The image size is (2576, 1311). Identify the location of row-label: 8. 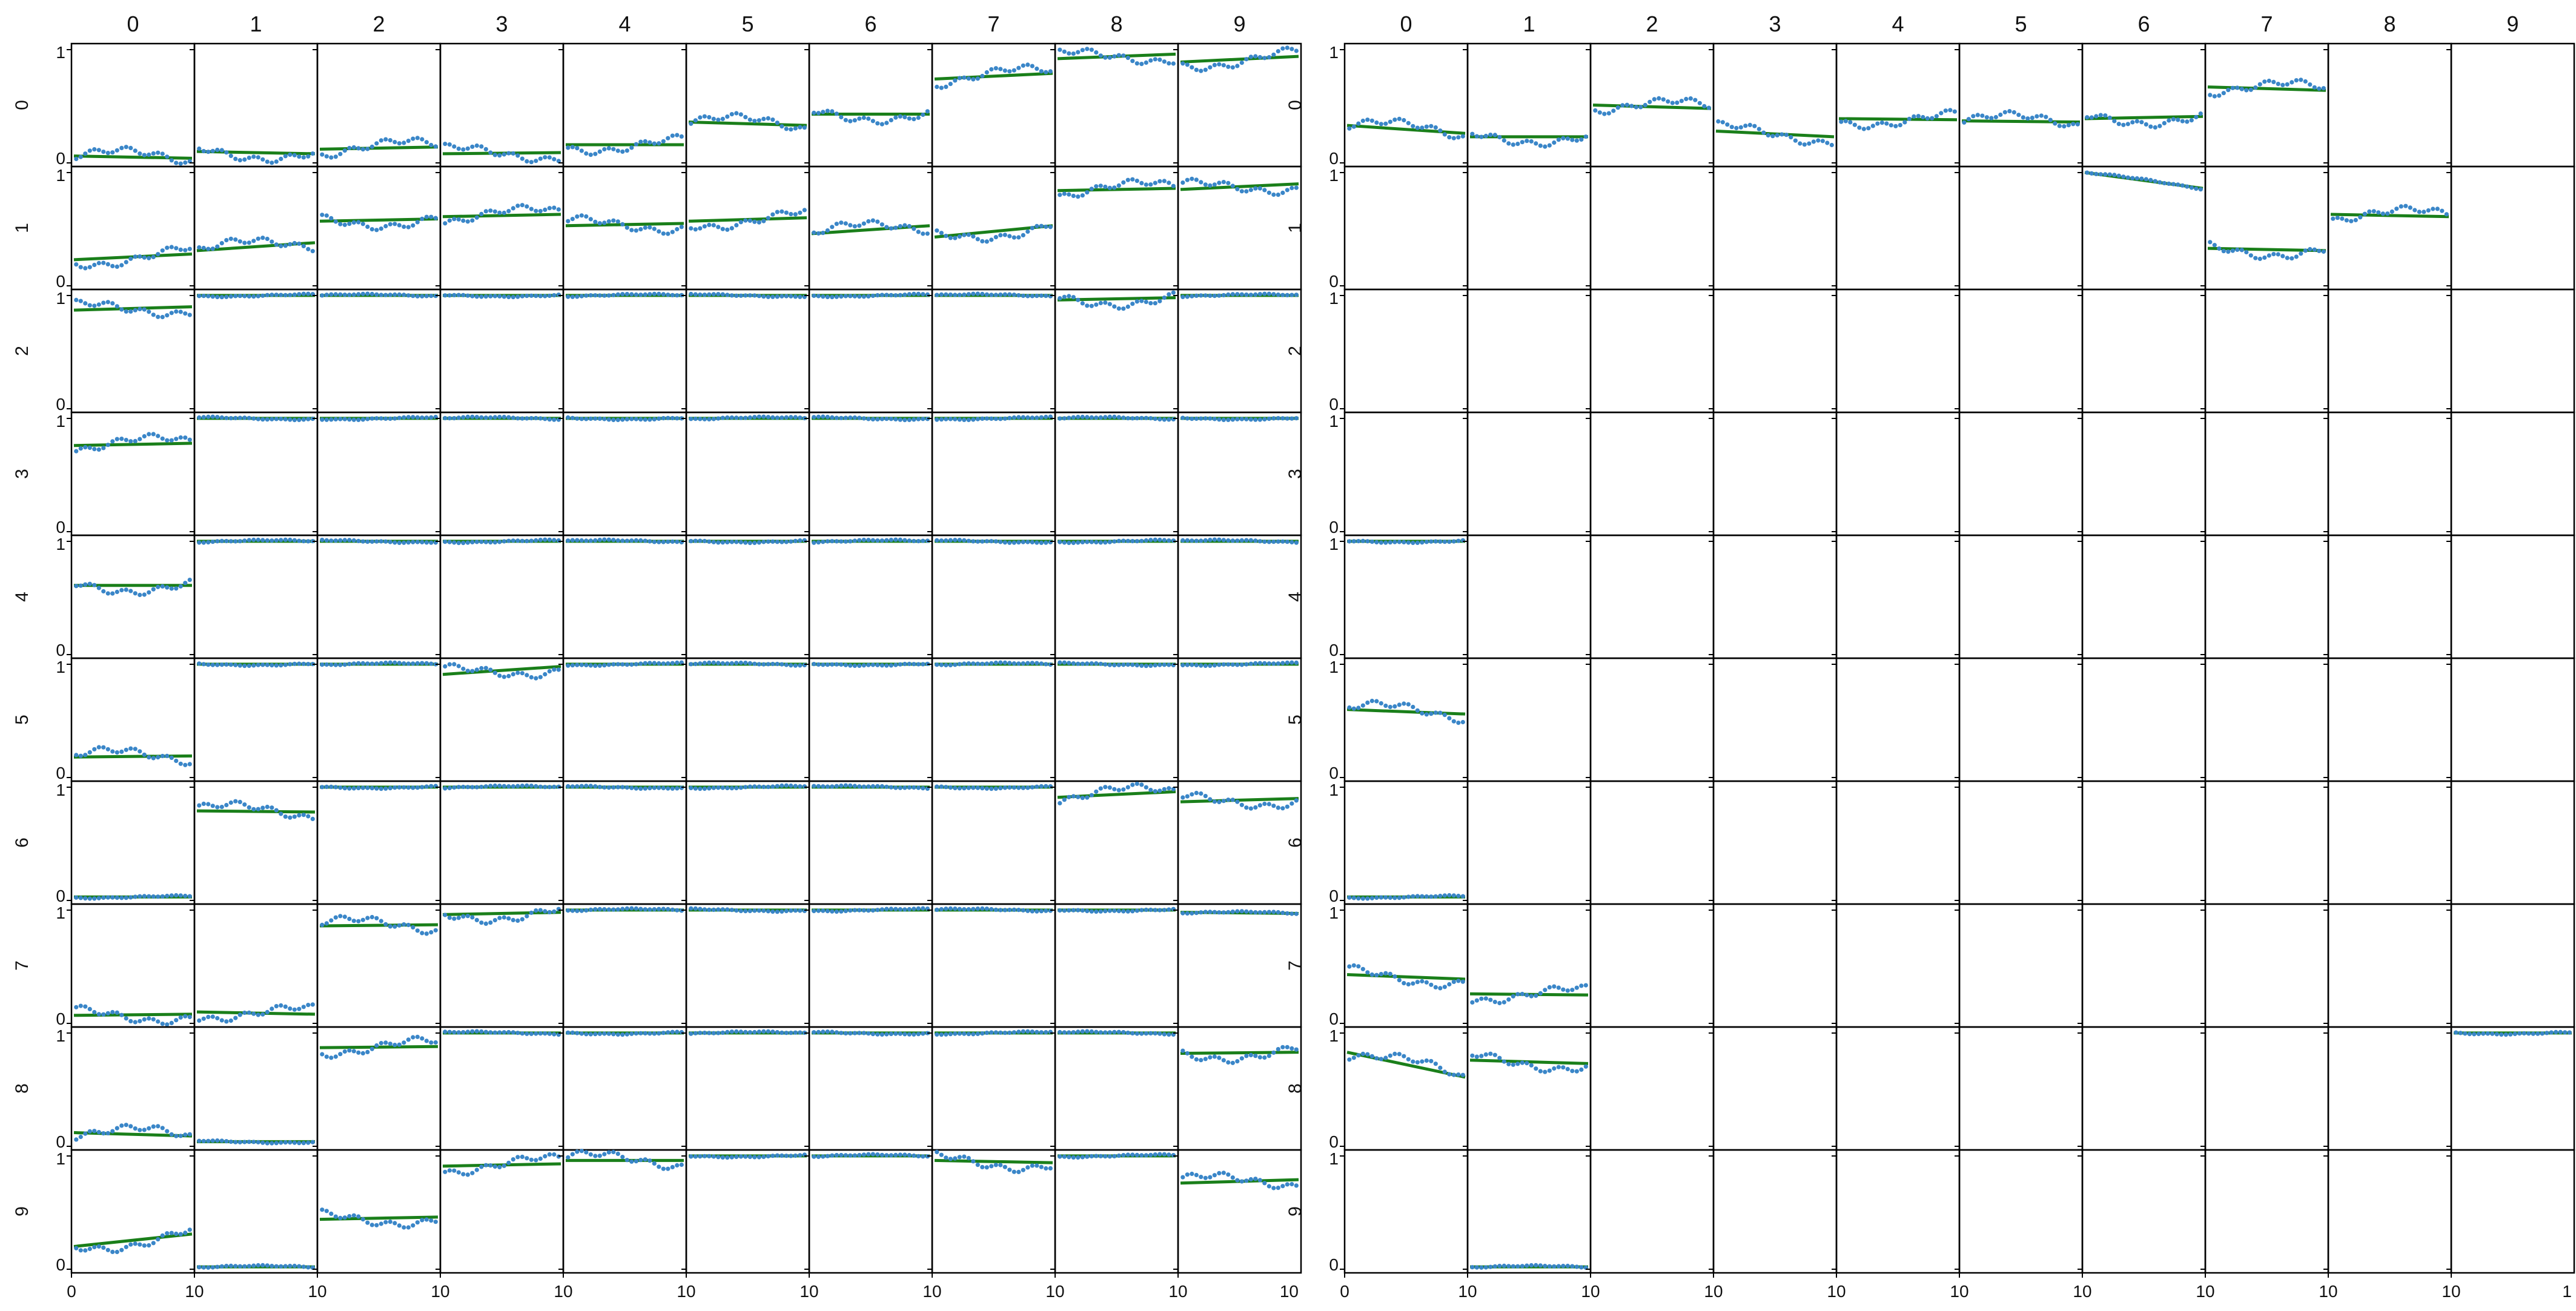
(22, 1088).